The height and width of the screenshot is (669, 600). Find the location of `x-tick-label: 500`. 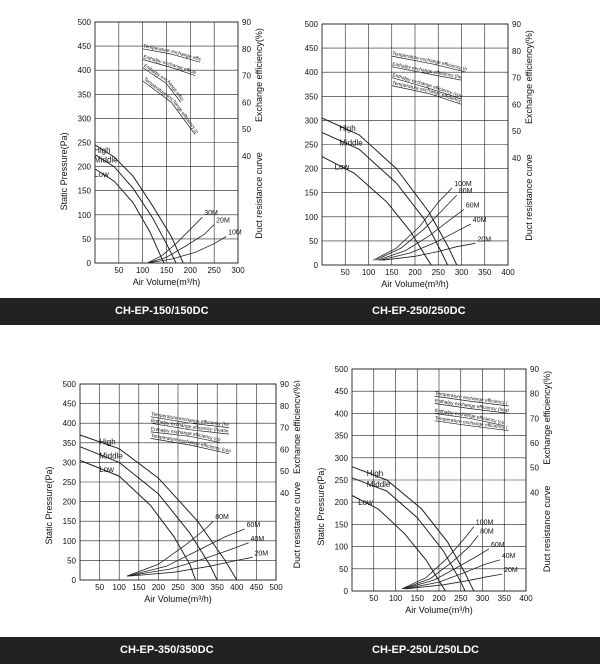

x-tick-label: 500 is located at coordinates (276, 587).